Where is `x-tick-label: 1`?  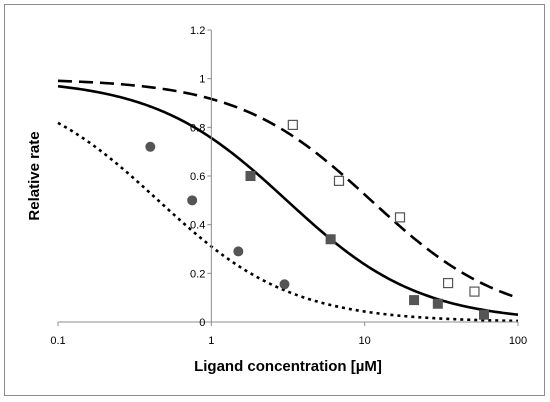
x-tick-label: 1 is located at coordinates (211, 341).